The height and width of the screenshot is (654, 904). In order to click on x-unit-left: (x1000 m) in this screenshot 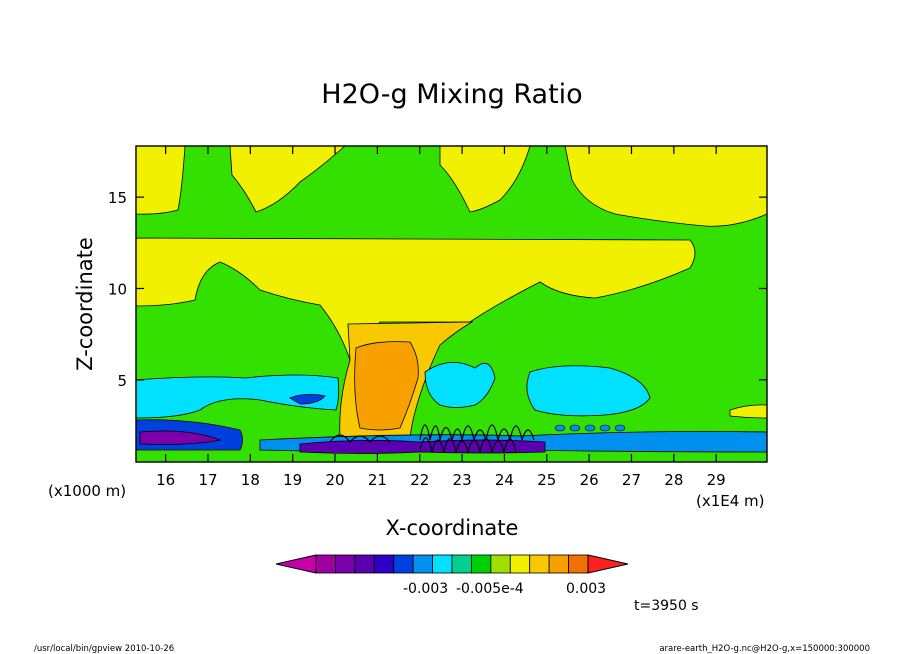, I will do `click(87, 491)`.